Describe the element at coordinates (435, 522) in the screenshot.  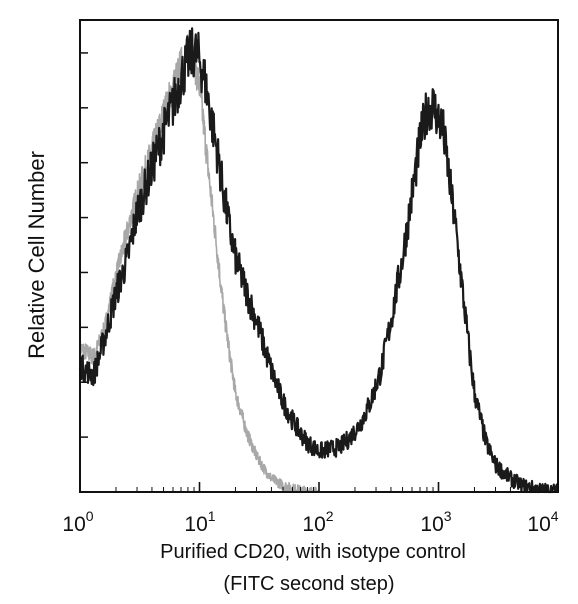
I see `x-tick-label-3: 10³` at that location.